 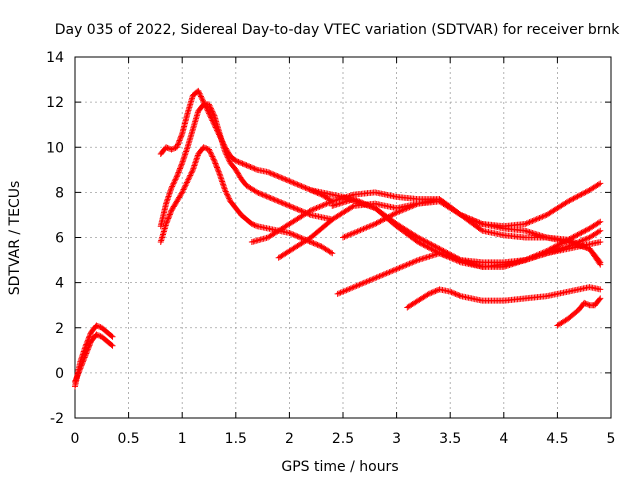 I want to click on x-tick-label: 0.5, so click(x=128, y=439).